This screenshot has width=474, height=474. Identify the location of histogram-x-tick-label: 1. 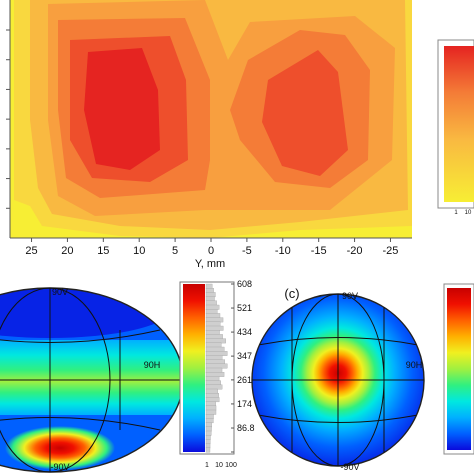
(207, 465).